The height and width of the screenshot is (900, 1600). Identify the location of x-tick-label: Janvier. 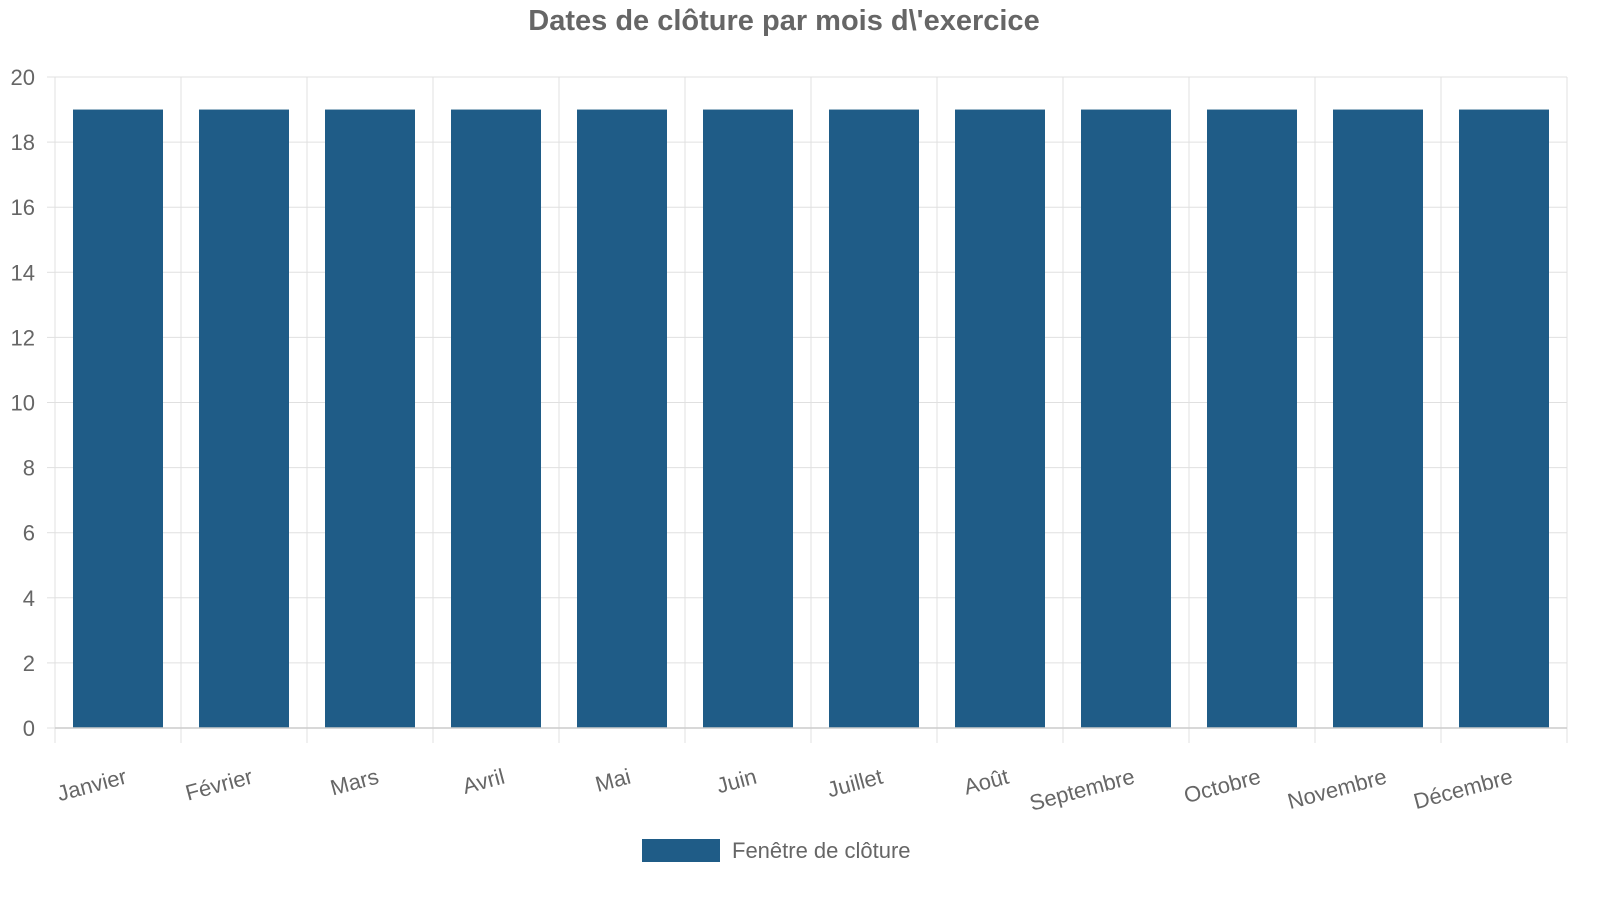
(91, 785).